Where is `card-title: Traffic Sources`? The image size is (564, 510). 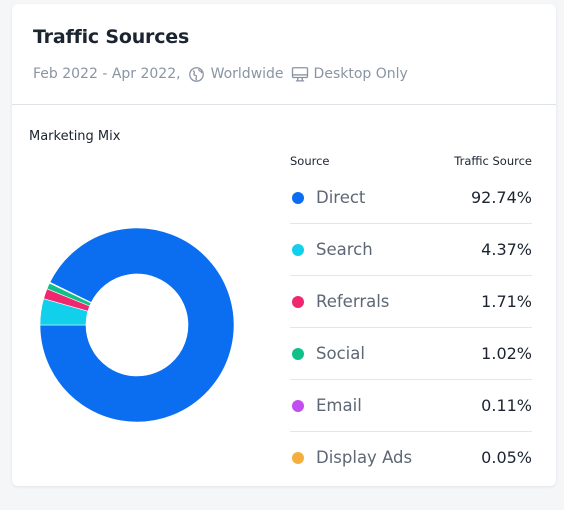
card-title: Traffic Sources is located at coordinates (111, 37).